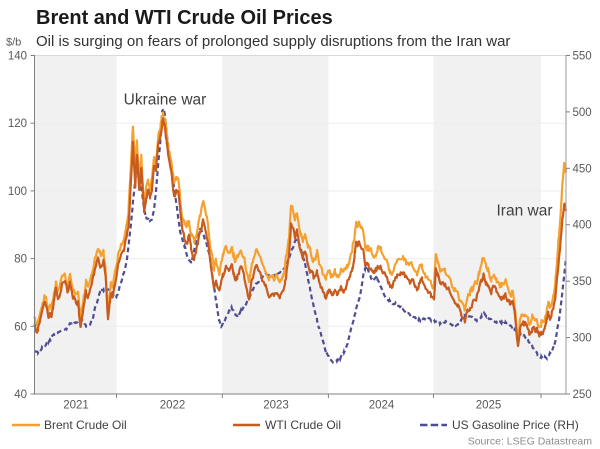 This screenshot has width=600, height=449. Describe the element at coordinates (303, 425) in the screenshot. I see `svg-text: WTI Crude Oil` at that location.